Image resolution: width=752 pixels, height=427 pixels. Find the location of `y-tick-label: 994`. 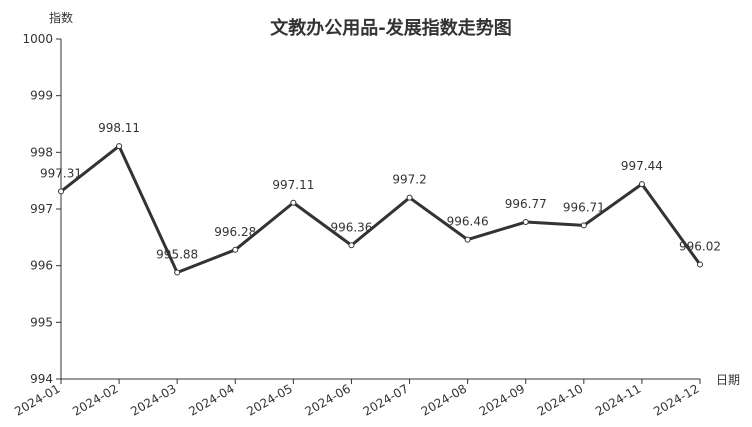

y-tick-label: 994 is located at coordinates (41, 379).